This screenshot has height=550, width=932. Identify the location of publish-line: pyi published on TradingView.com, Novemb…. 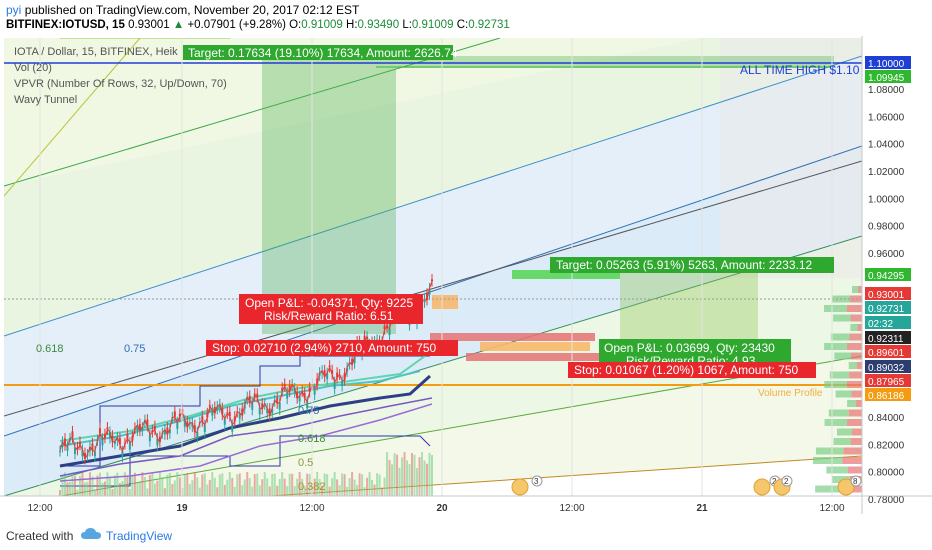
(182, 10).